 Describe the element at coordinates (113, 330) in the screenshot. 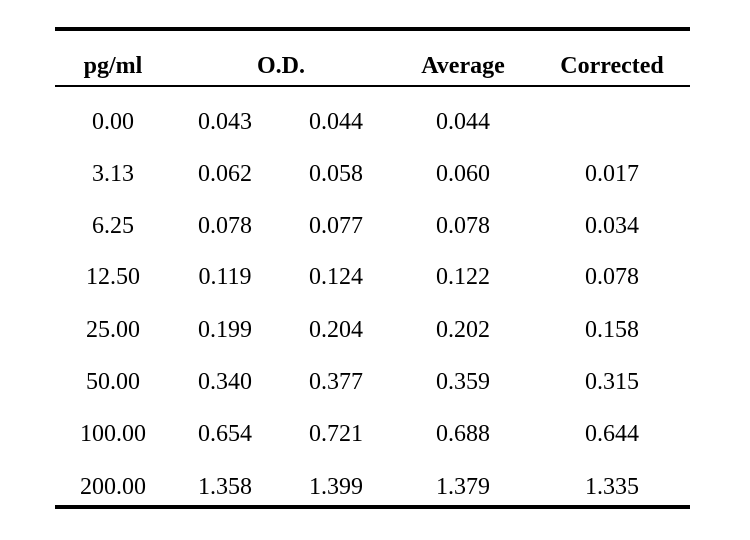

I see `cell-concentration: 25.00` at that location.